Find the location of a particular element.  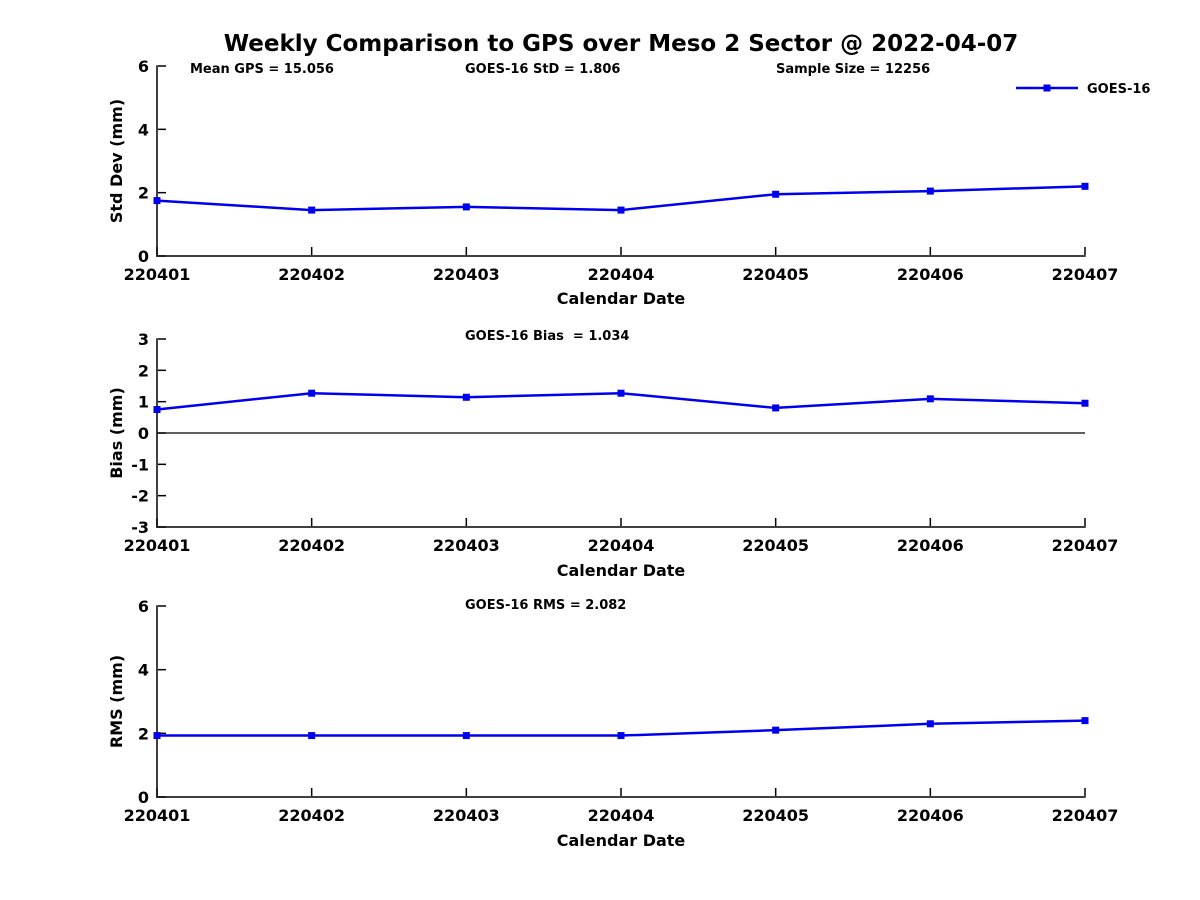

y-tick-label: -1 is located at coordinates (140, 464).